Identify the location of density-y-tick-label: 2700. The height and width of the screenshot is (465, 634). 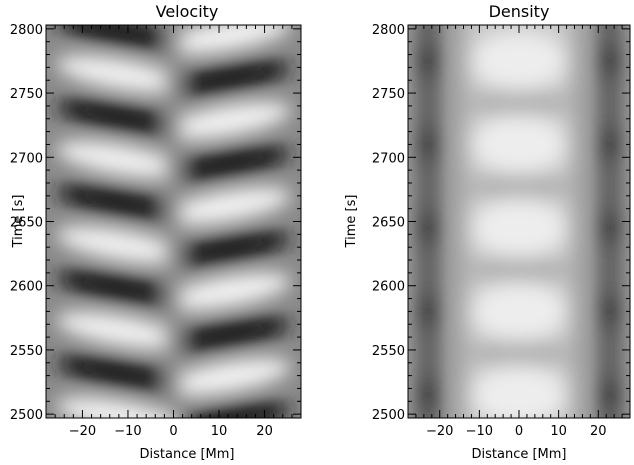
(388, 158).